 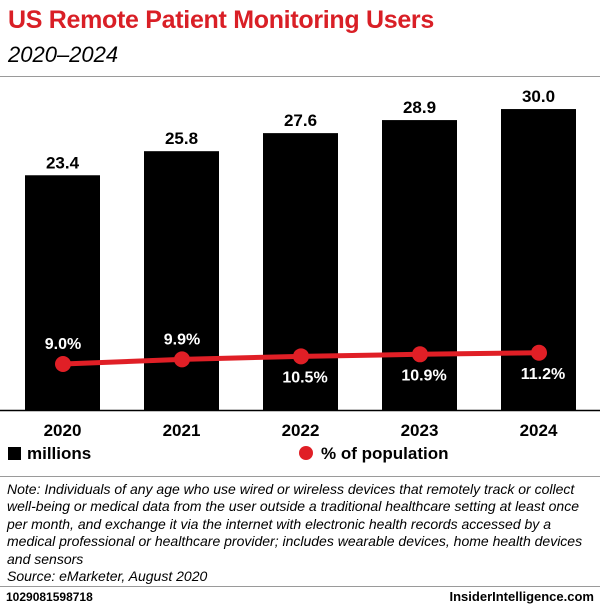 I want to click on x-tick-label-2021: 2021, so click(x=182, y=430).